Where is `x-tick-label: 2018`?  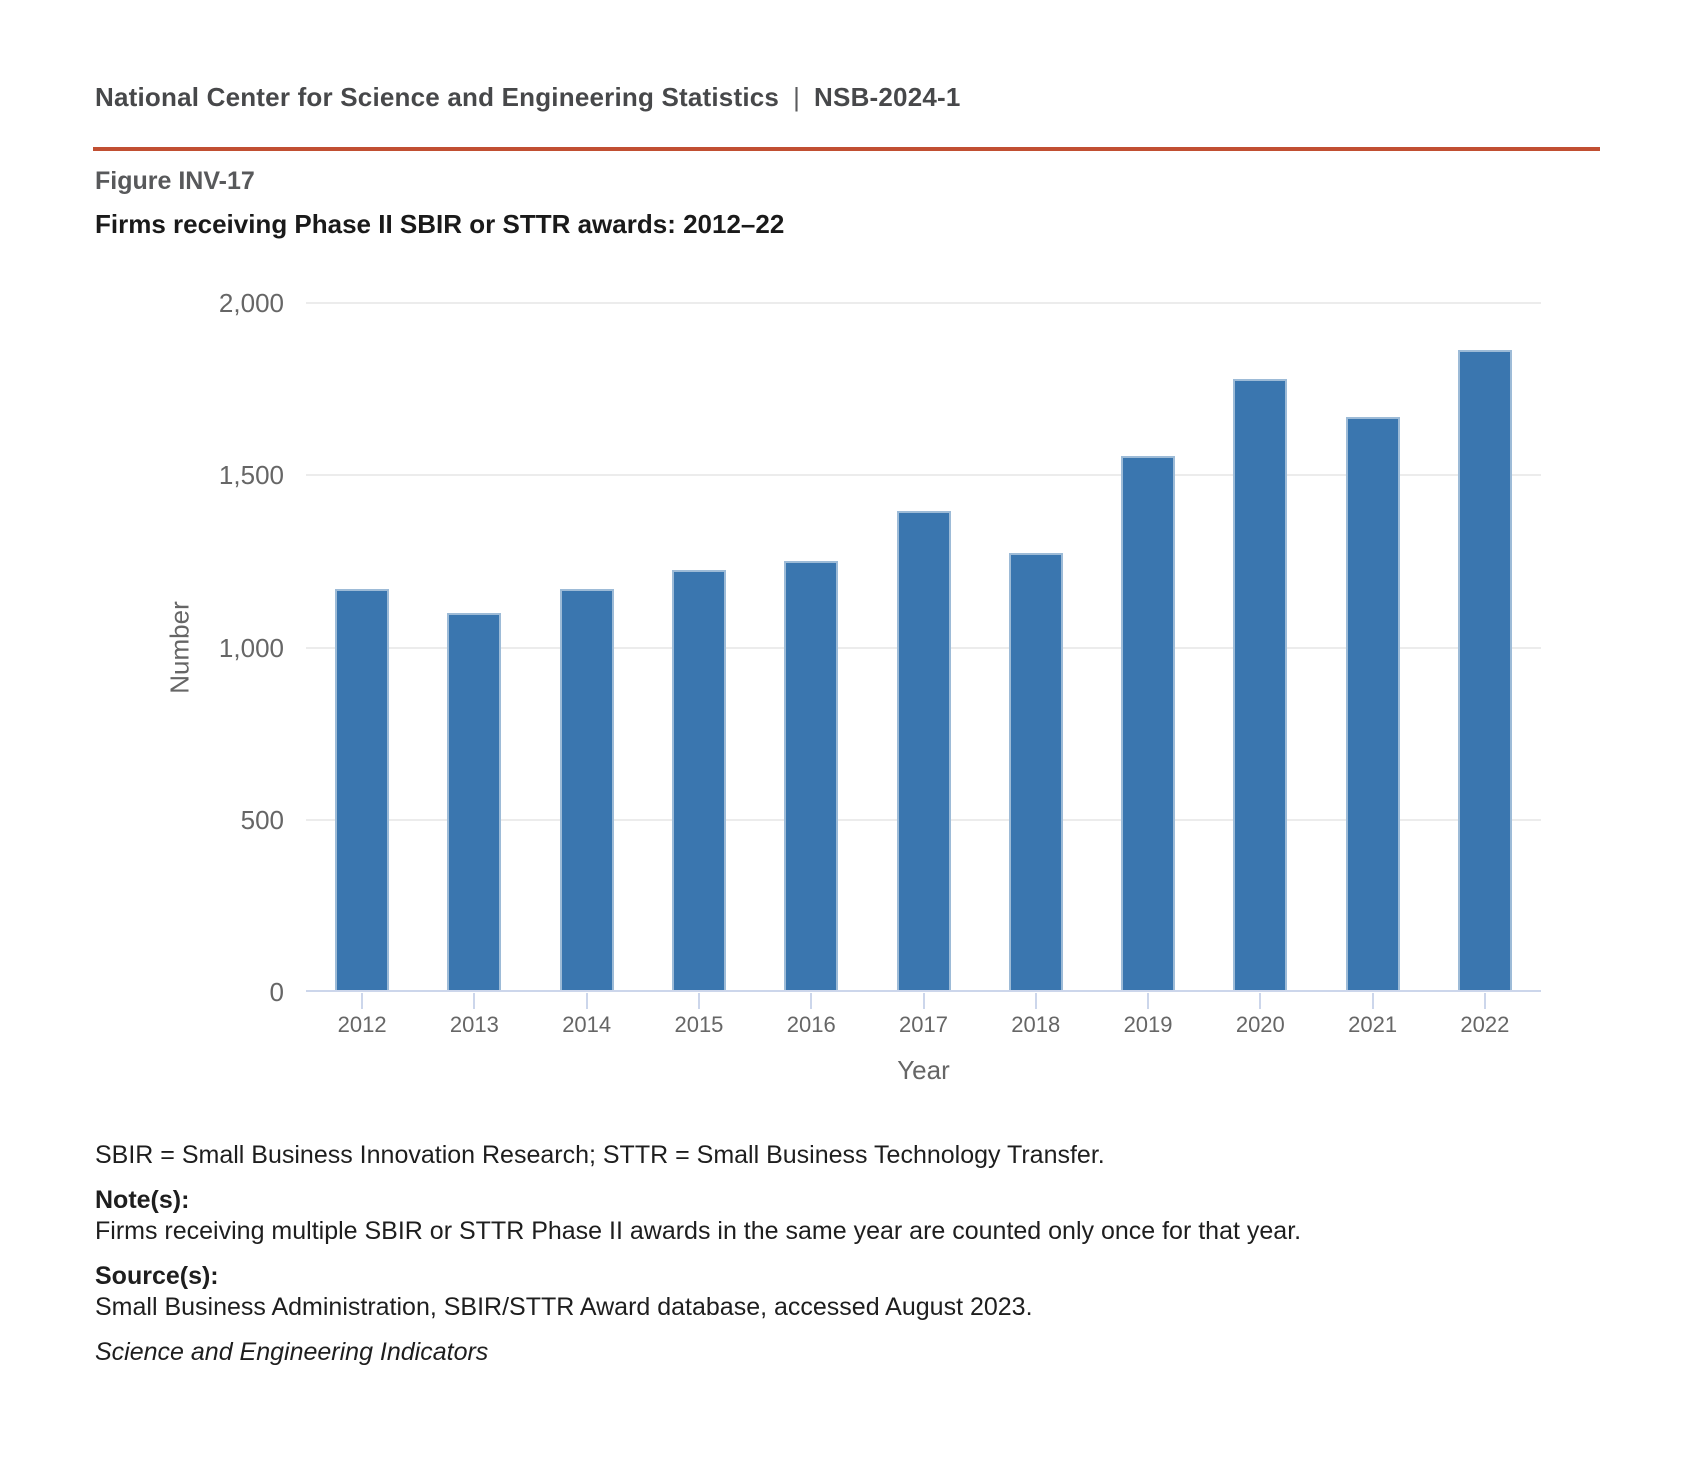
x-tick-label: 2018 is located at coordinates (1036, 1024).